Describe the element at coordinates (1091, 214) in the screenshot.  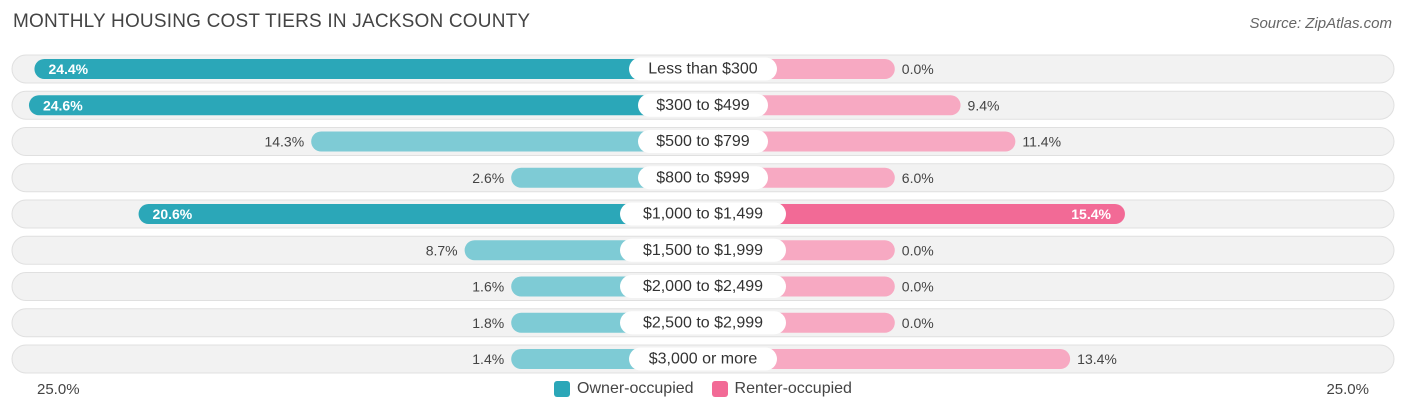
I see `renter-value-label: 15.4%` at that location.